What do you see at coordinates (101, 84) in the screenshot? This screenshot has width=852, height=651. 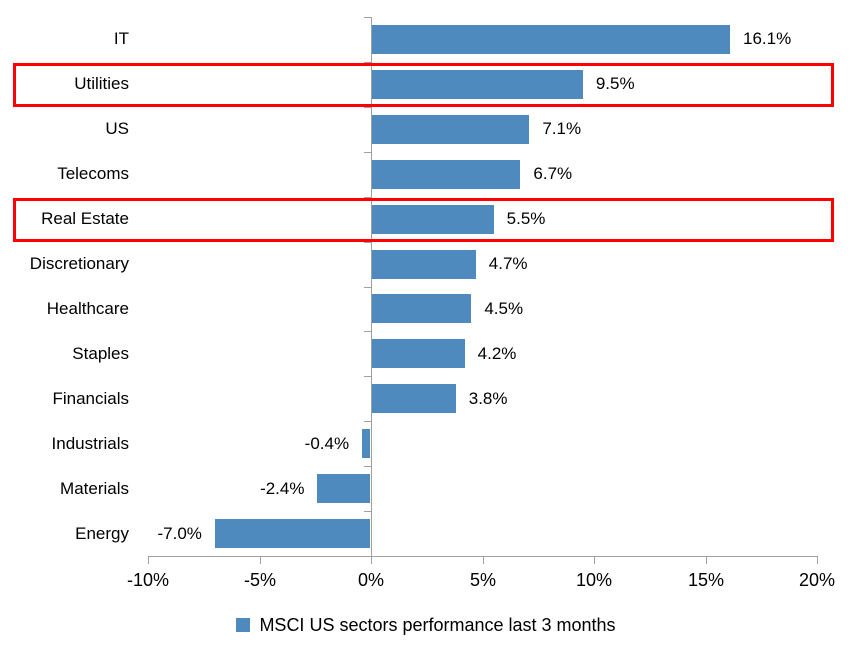 I see `category-label: Utilities` at bounding box center [101, 84].